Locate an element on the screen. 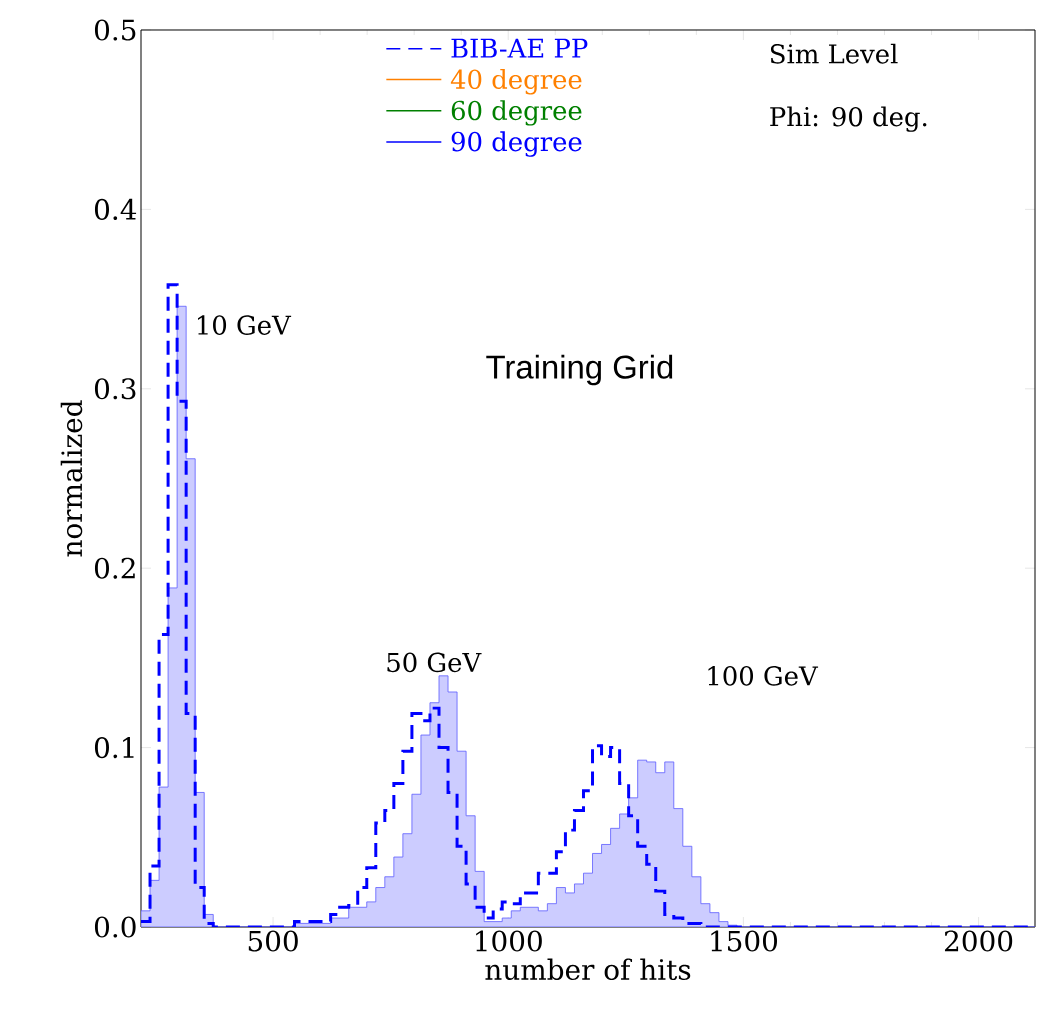 This screenshot has height=1023, width=1043. annotation: 50 GeV is located at coordinates (434, 662).